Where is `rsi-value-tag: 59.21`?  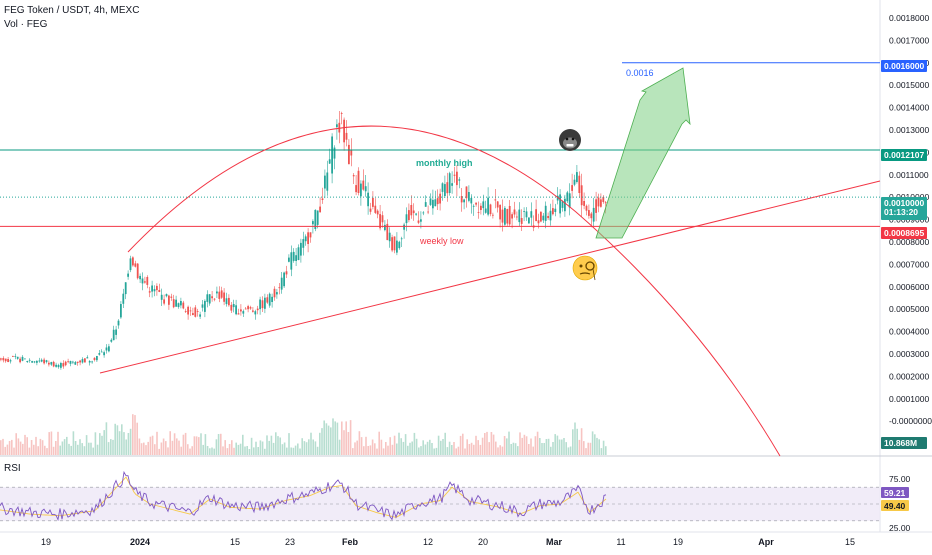 rsi-value-tag: 59.21 is located at coordinates (895, 493).